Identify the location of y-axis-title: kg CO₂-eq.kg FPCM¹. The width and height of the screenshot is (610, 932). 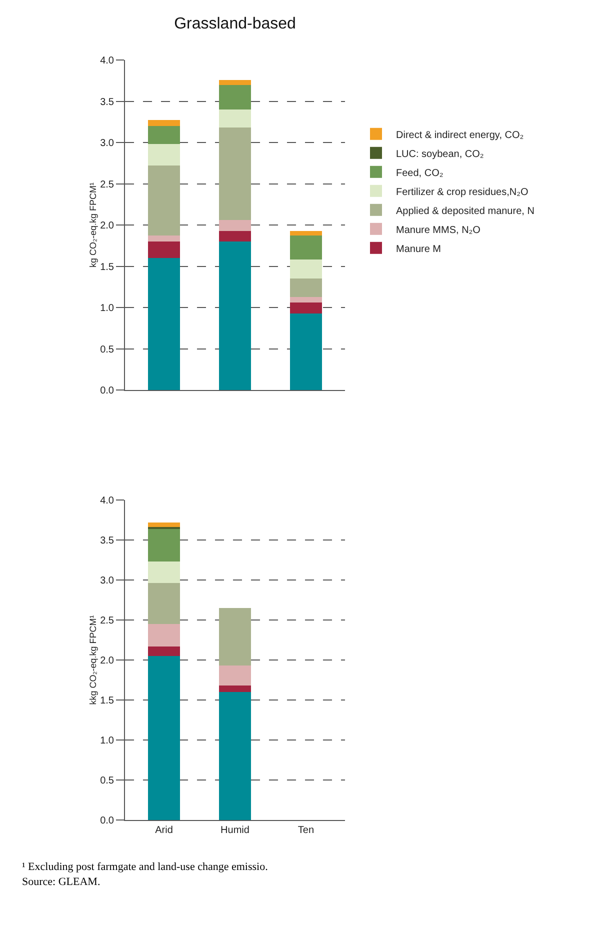
(93, 225).